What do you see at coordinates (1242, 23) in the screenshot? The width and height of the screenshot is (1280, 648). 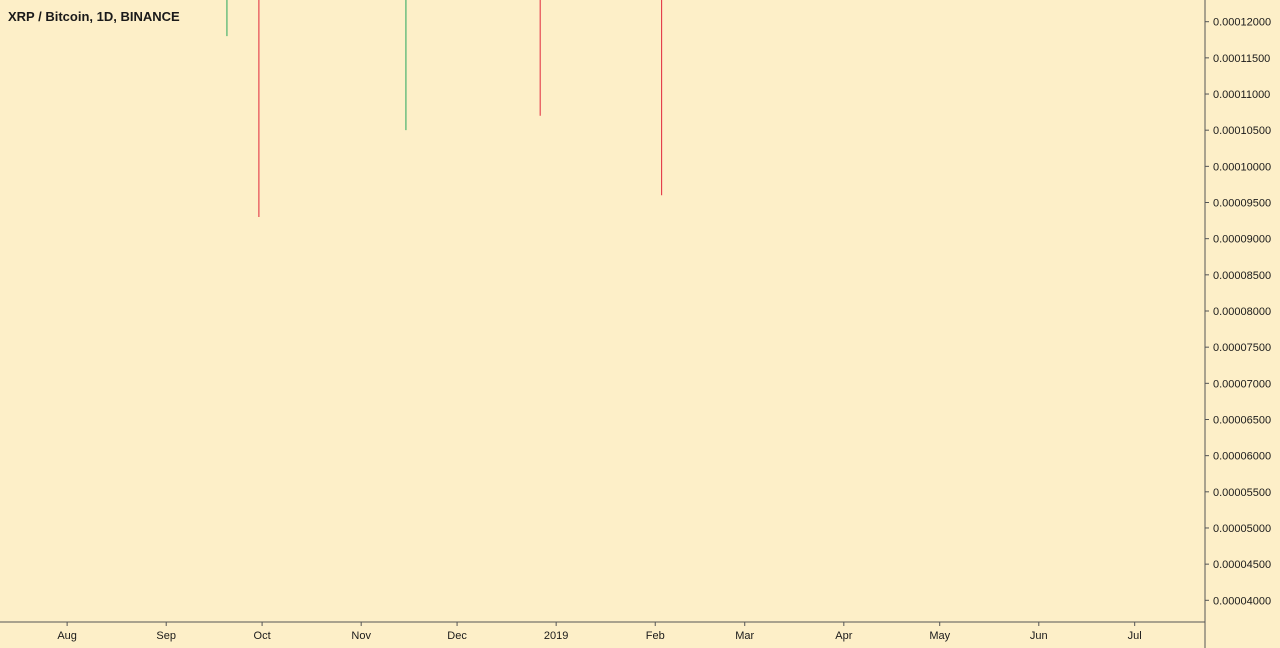 I see `y-tick-label: 0.00012000` at bounding box center [1242, 23].